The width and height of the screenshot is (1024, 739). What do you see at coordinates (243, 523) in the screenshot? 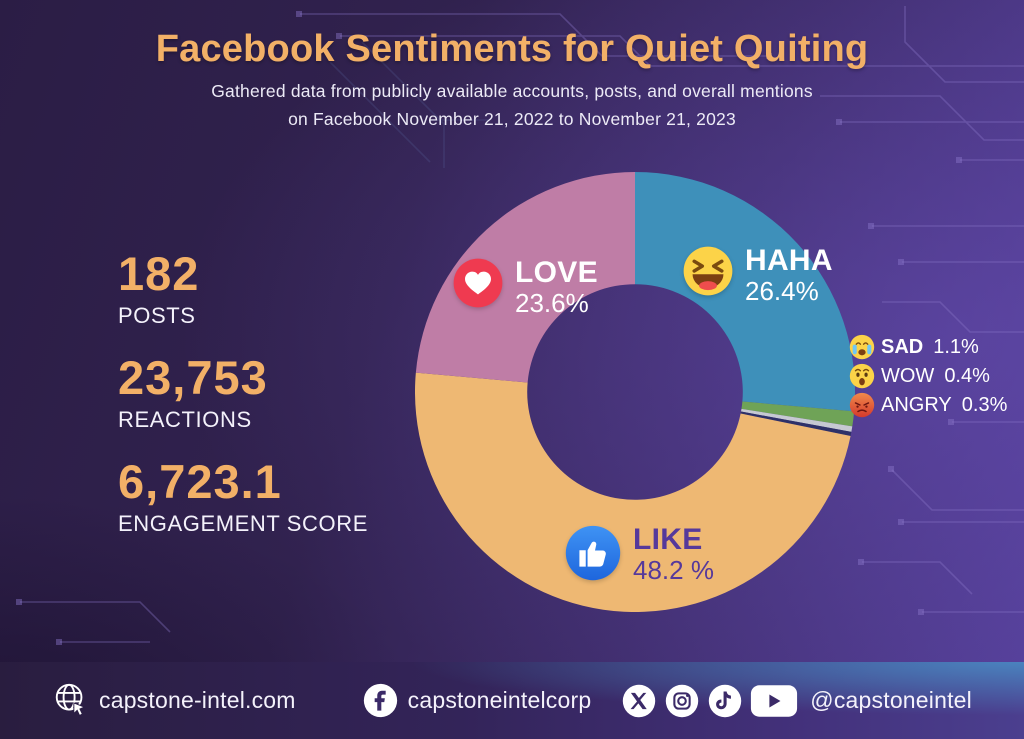
I see `engagement-label: ENGAGEMENT SCORE` at bounding box center [243, 523].